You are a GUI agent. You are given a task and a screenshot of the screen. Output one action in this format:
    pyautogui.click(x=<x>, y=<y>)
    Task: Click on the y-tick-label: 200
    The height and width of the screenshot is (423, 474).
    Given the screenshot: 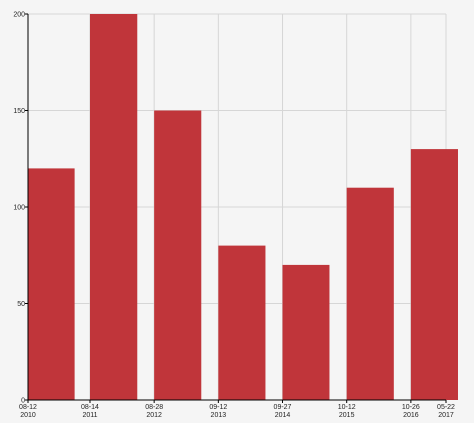 What is the action you would take?
    pyautogui.click(x=19, y=15)
    